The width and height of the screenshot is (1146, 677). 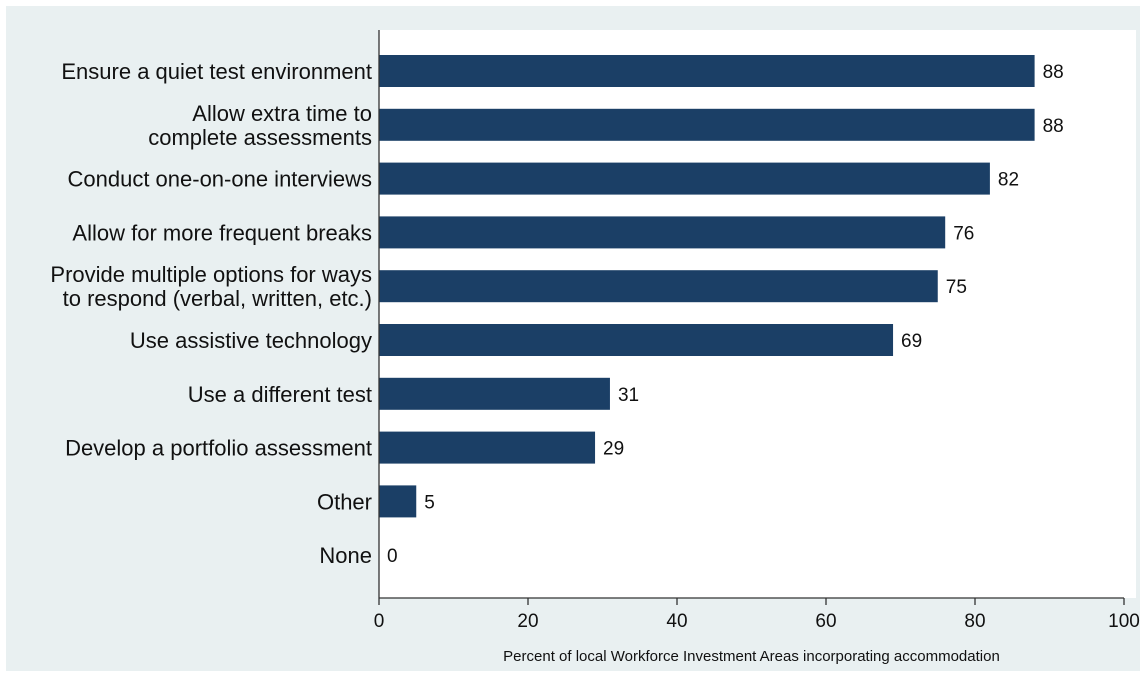 What do you see at coordinates (219, 179) in the screenshot?
I see `category-label-2: Conduct one-on-one interviews` at bounding box center [219, 179].